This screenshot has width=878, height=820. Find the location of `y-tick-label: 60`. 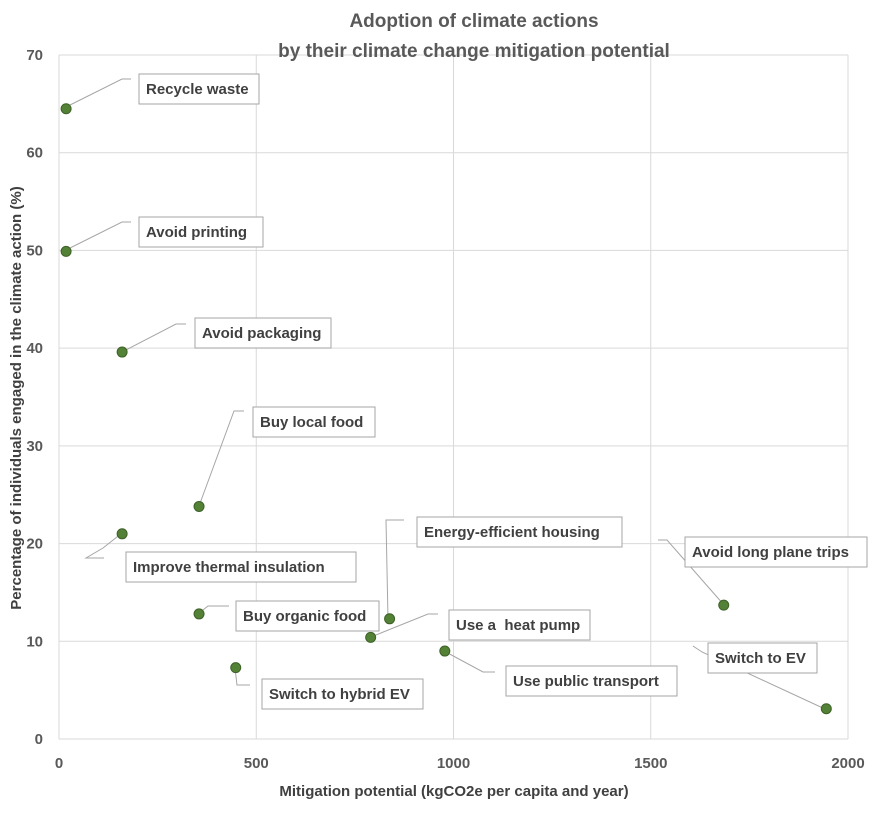

y-tick-label: 60 is located at coordinates (34, 153).